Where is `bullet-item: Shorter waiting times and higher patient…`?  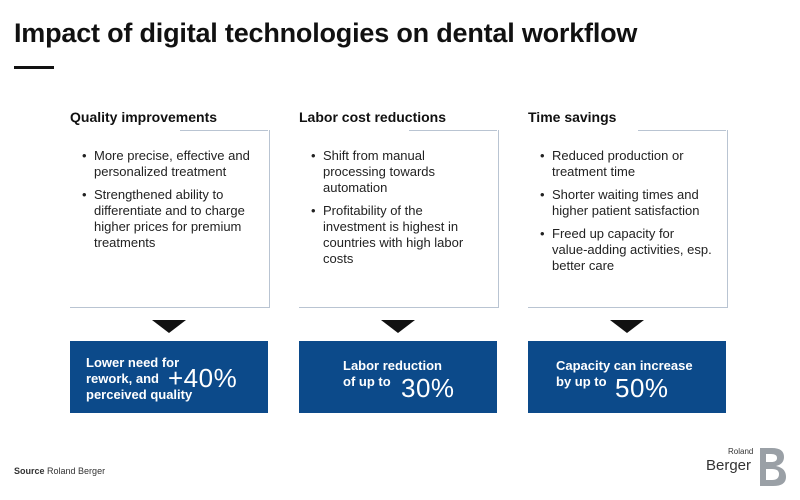
bullet-item: Shorter waiting times and higher patient… is located at coordinates (626, 203).